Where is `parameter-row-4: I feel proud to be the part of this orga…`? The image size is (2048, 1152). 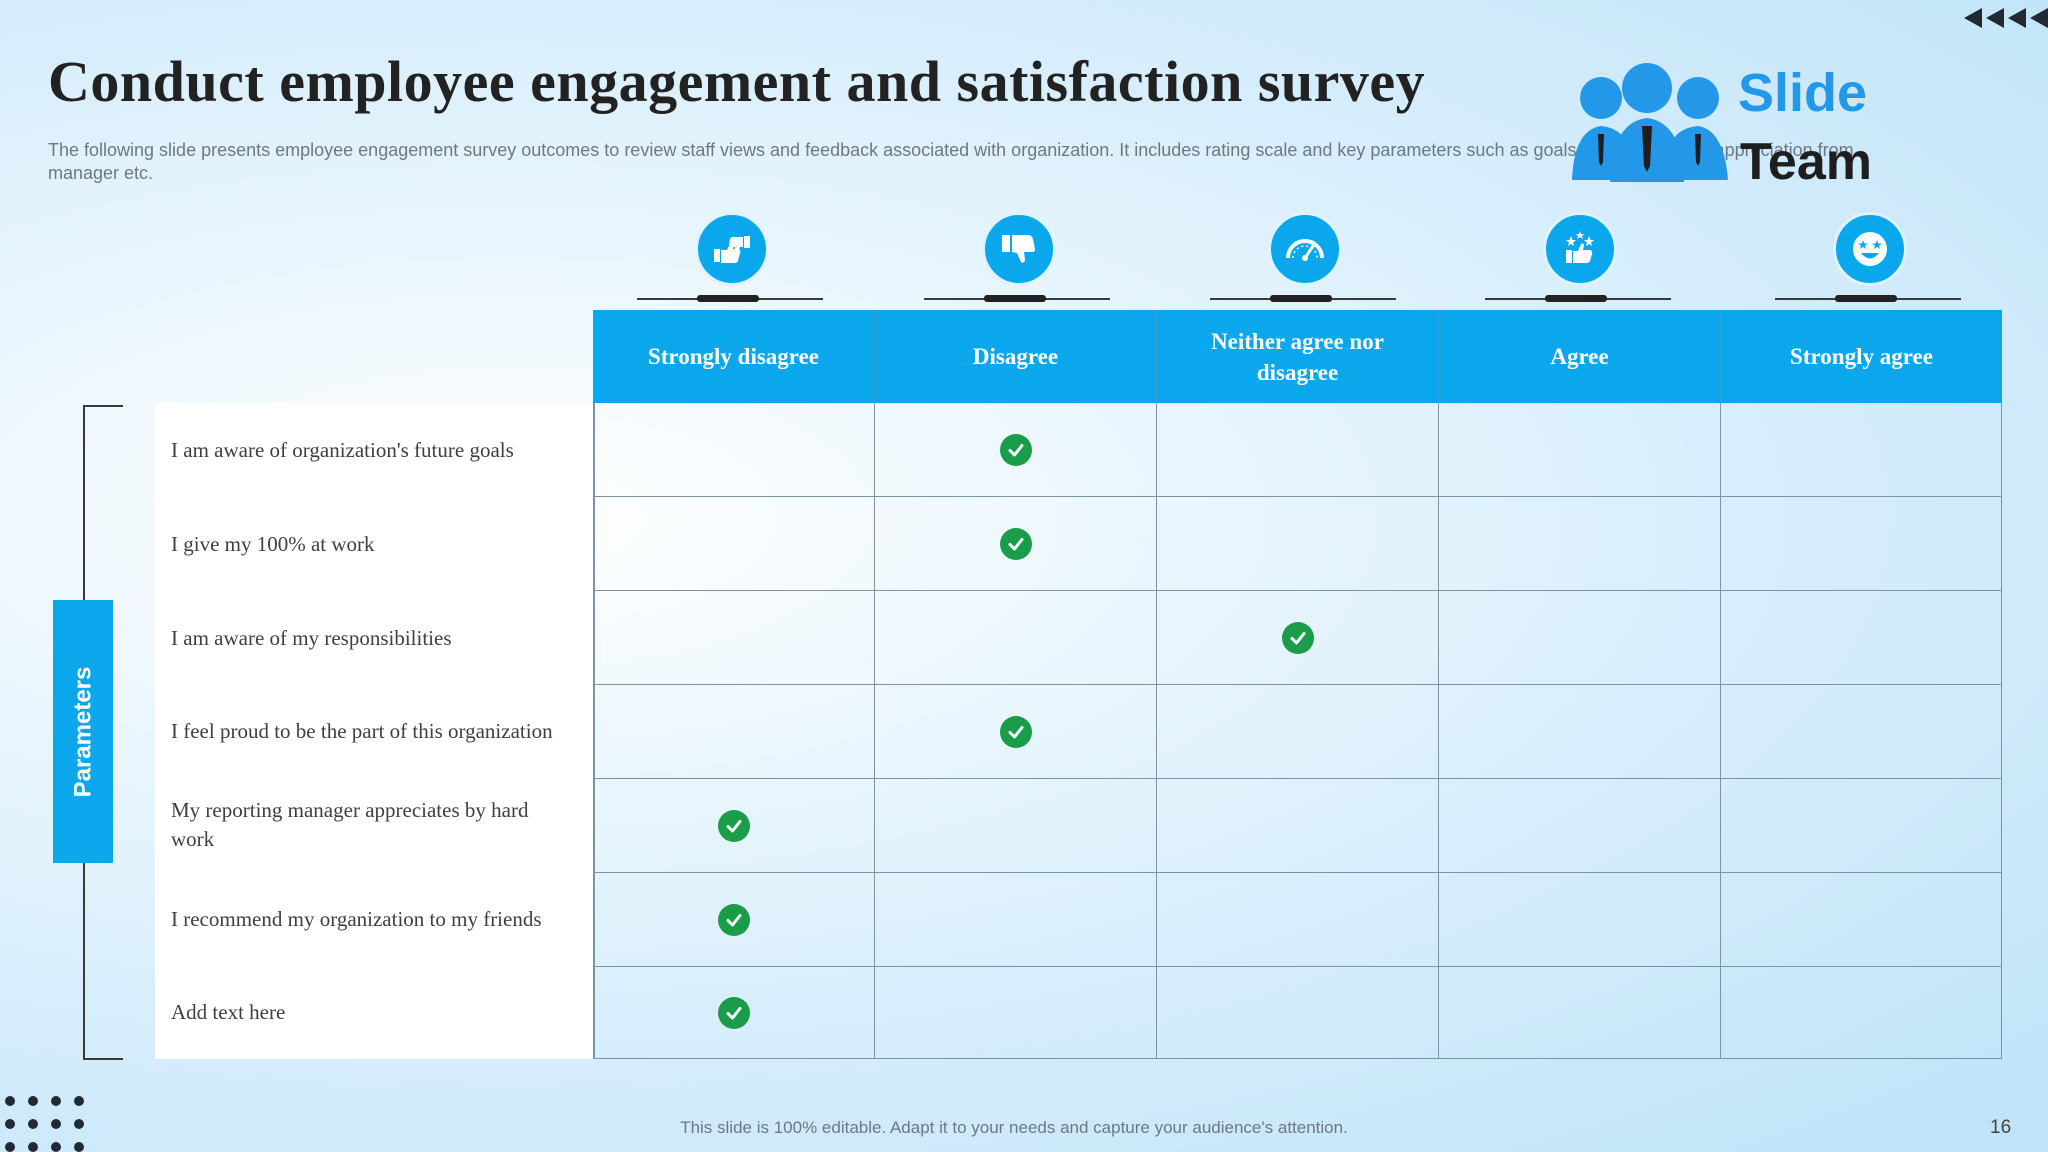
parameter-row-4: I feel proud to be the part of this orga… is located at coordinates (362, 730).